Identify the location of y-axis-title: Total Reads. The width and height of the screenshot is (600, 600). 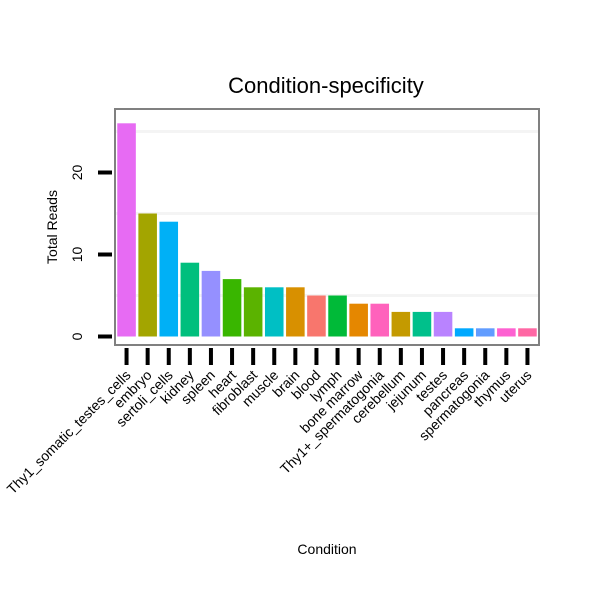
(52, 227).